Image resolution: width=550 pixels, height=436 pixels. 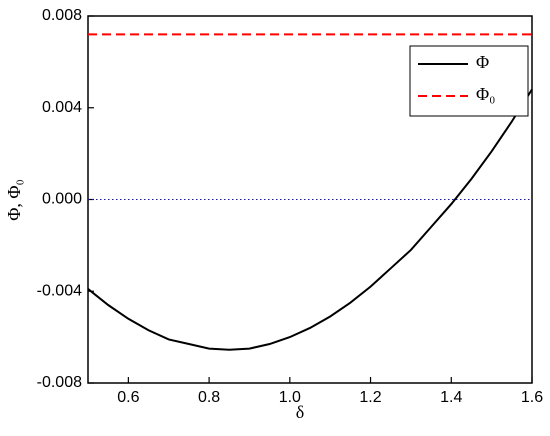 What do you see at coordinates (62, 15) in the screenshot?
I see `y-tick-label: 0.008` at bounding box center [62, 15].